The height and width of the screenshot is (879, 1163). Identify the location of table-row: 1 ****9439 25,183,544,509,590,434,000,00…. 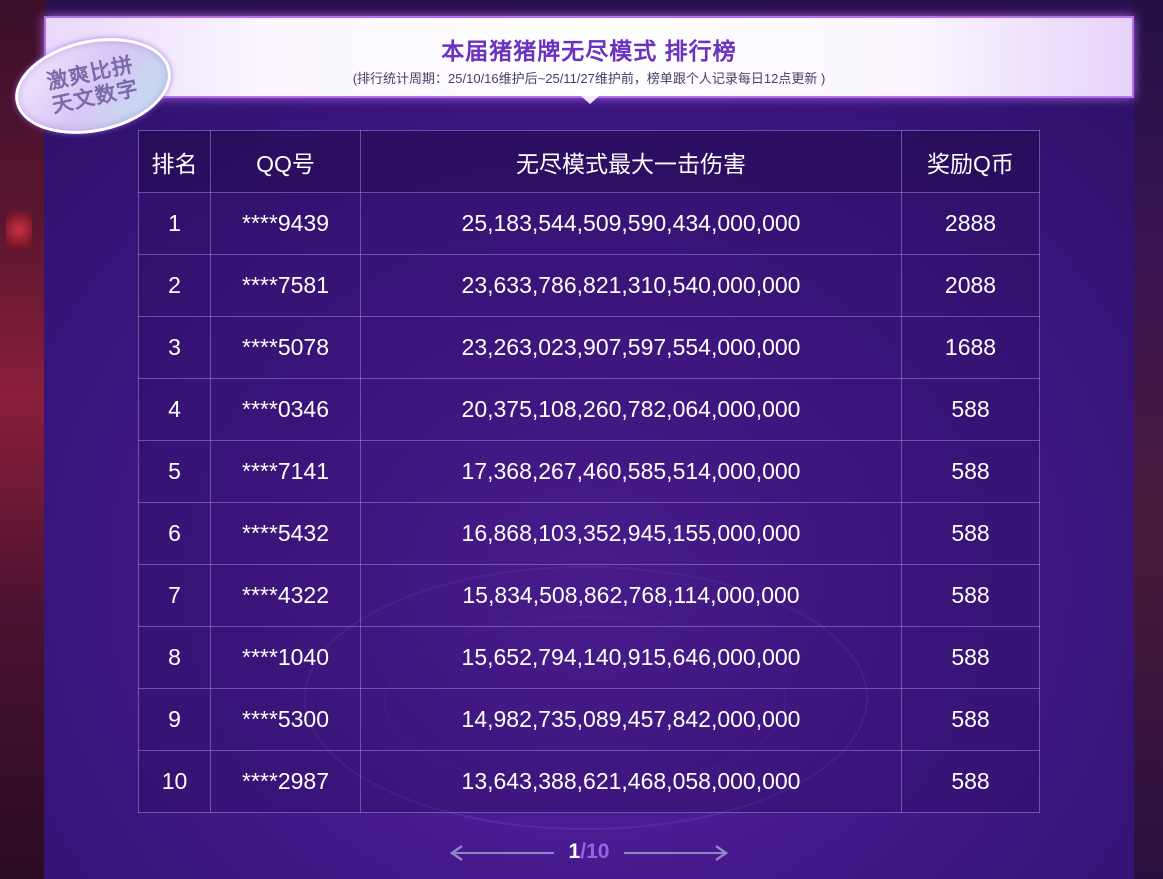
(589, 223).